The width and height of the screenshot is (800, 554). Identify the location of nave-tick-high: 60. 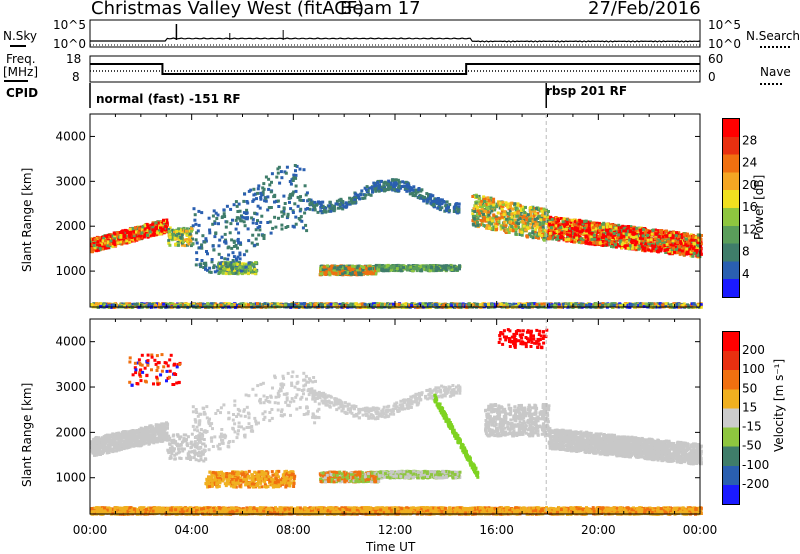
(716, 59).